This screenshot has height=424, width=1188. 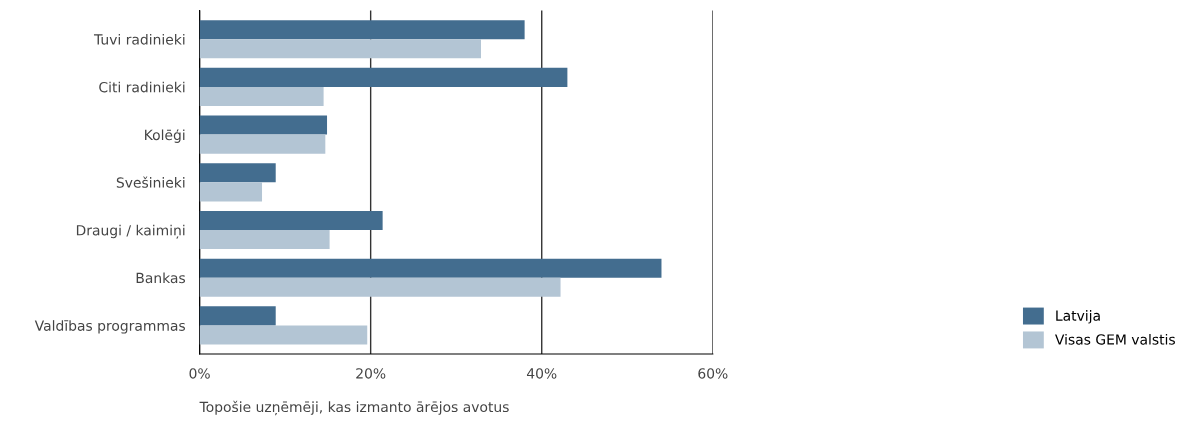 I want to click on y-tick-label: Svešinieki, so click(x=150, y=182).